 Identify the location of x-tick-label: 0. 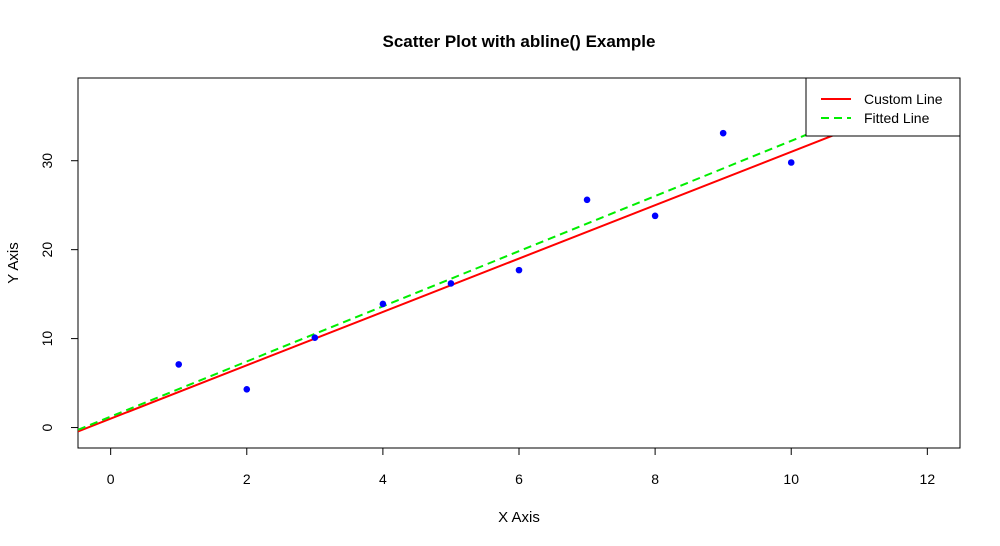
(111, 479).